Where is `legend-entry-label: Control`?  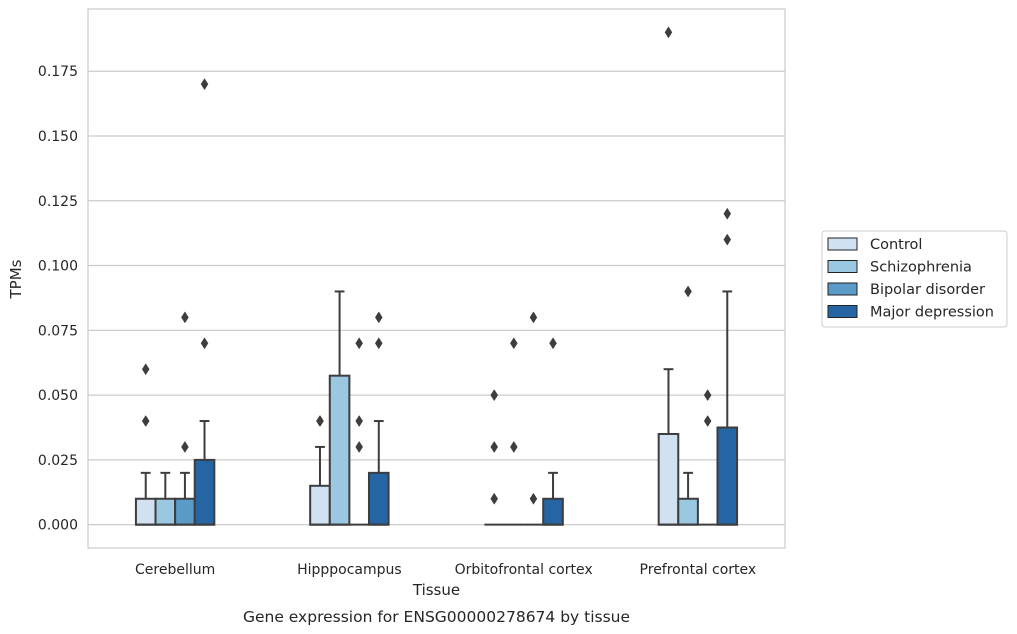
legend-entry-label: Control is located at coordinates (896, 245).